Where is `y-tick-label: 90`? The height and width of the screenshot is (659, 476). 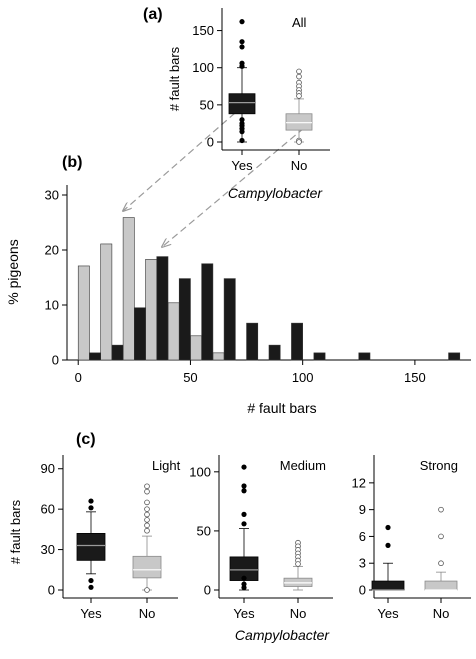
y-tick-label: 90 is located at coordinates (48, 468).